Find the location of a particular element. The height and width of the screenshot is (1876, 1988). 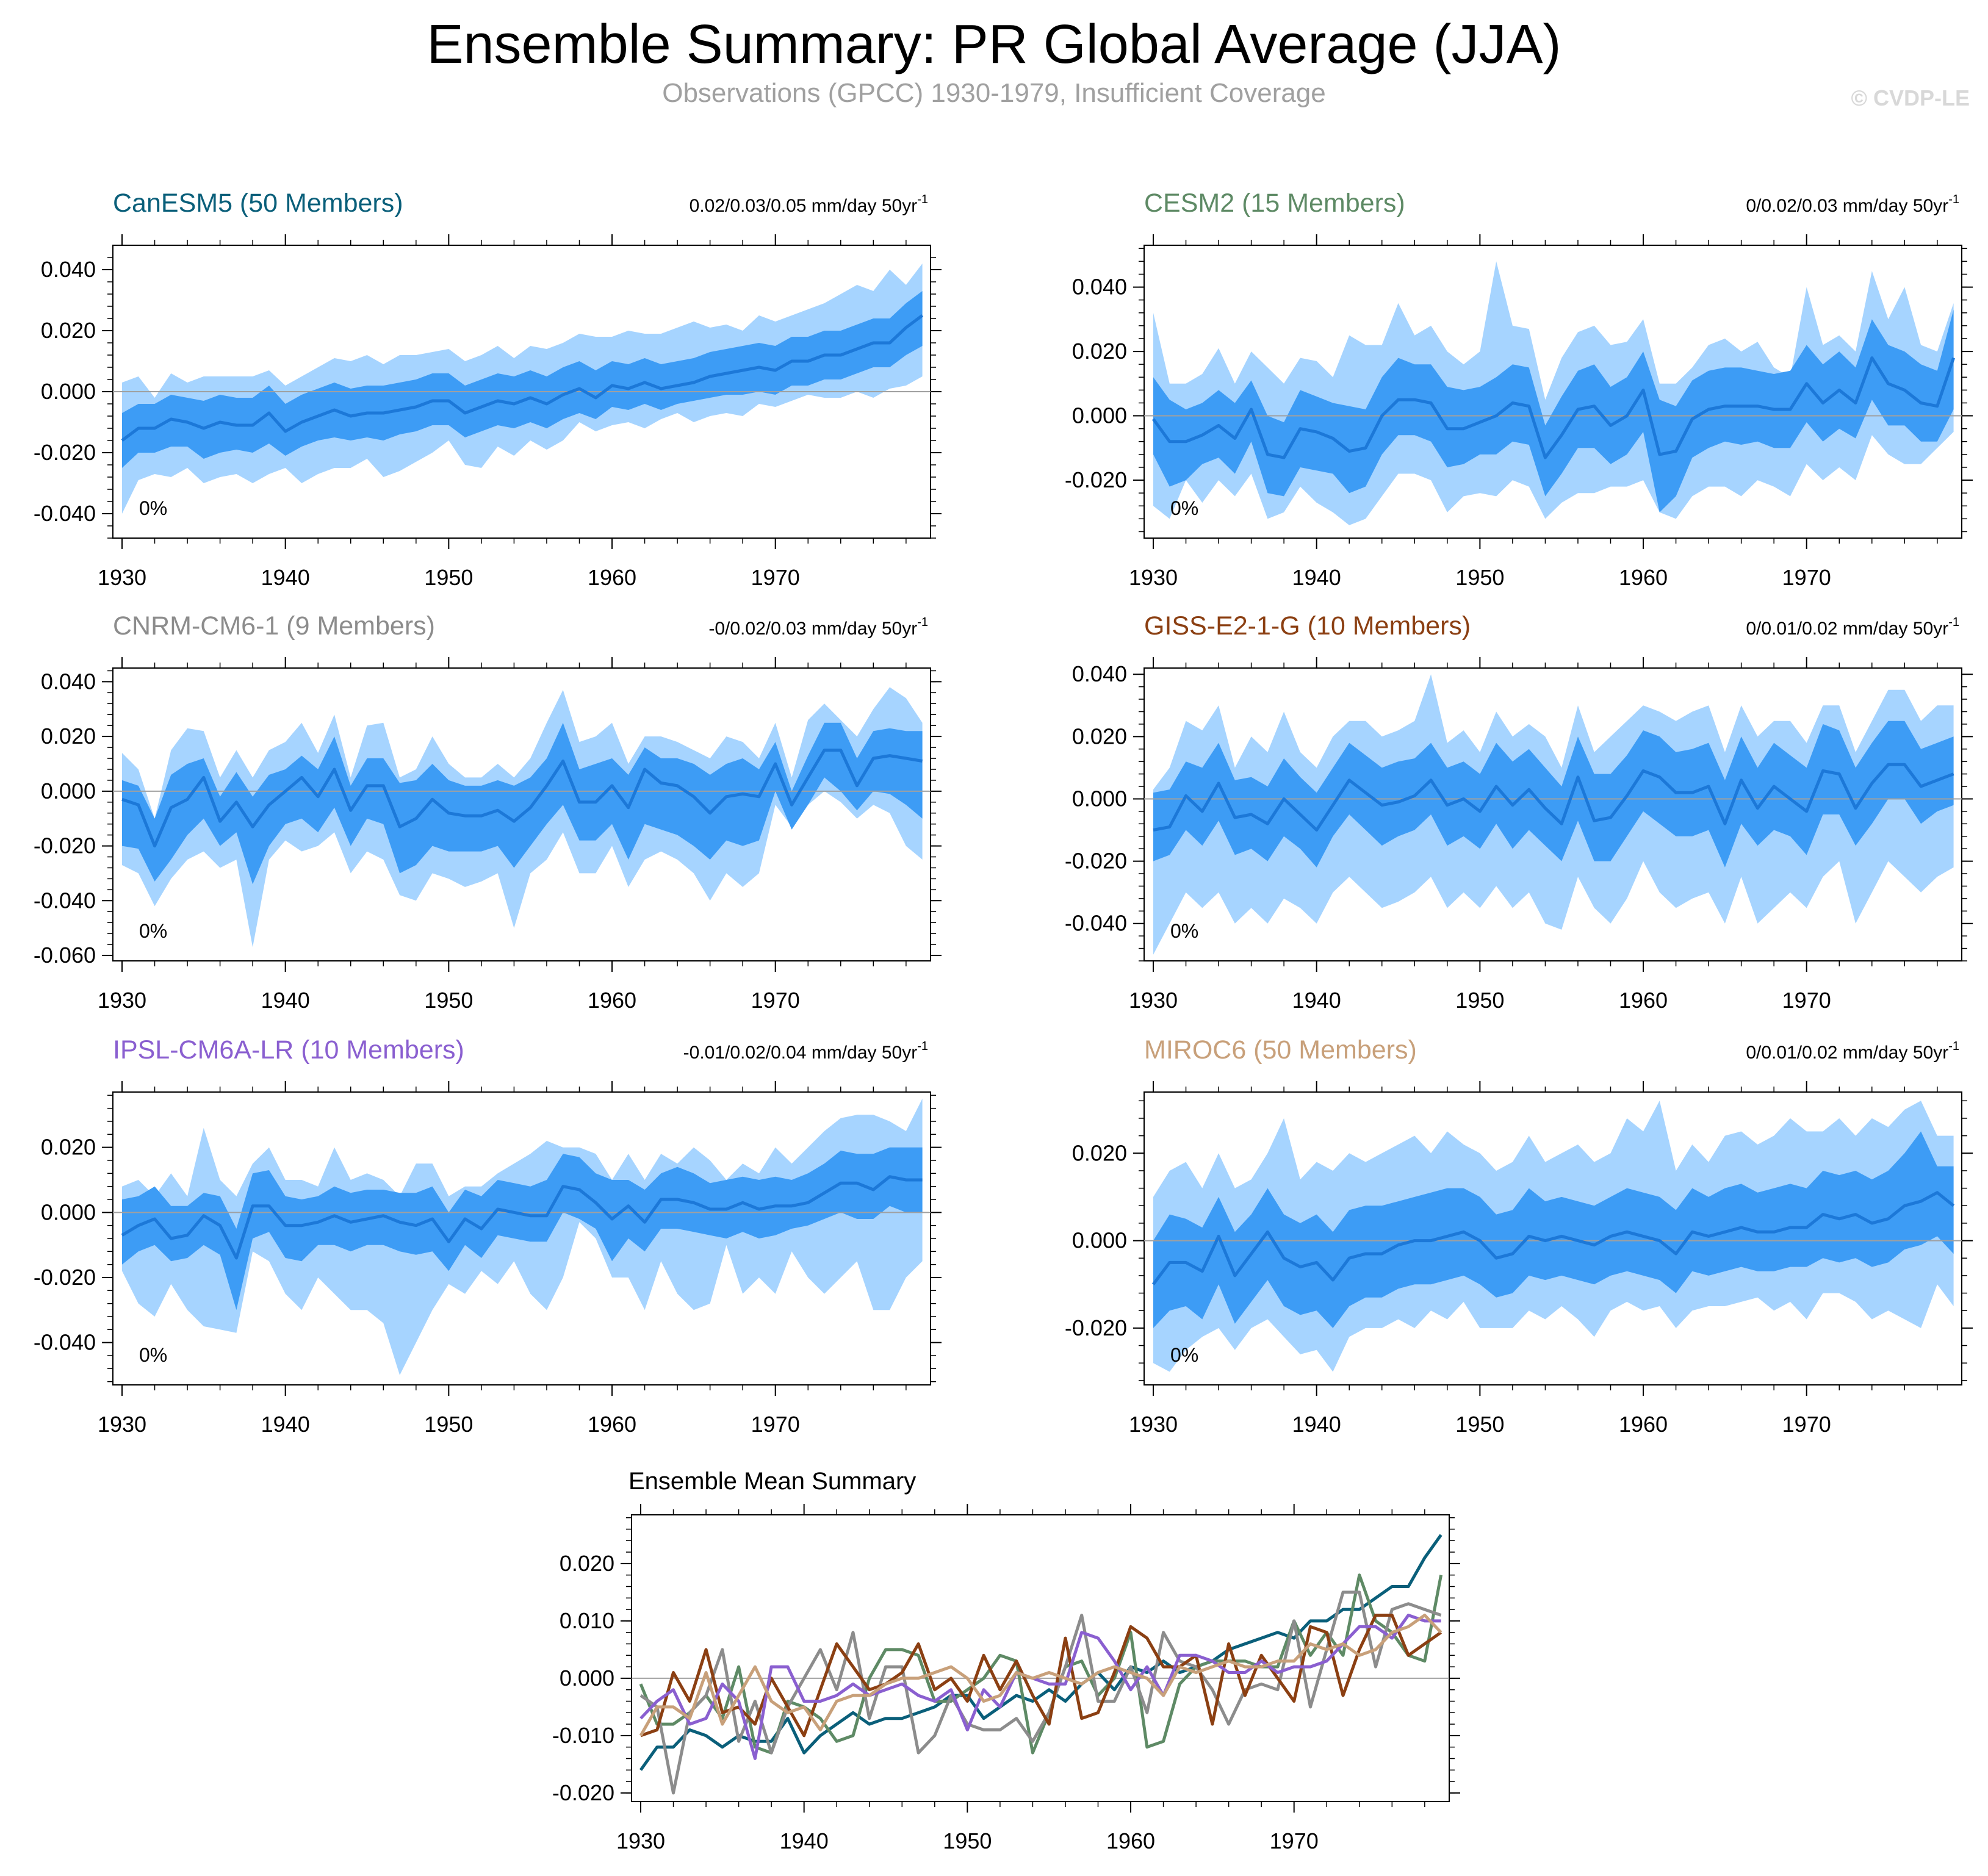

panel-title: CanESM5 (50 Members) is located at coordinates (258, 204).